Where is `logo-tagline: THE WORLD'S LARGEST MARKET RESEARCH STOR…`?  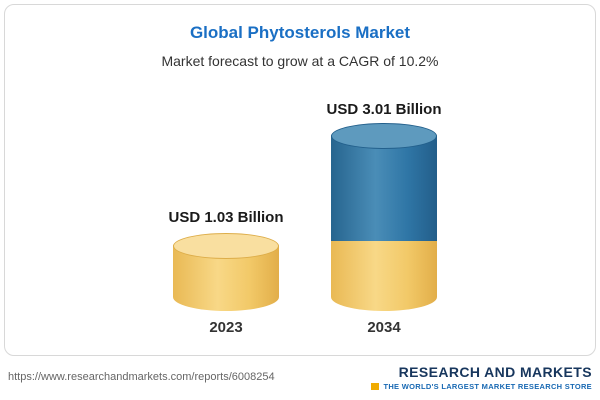 logo-tagline: THE WORLD'S LARGEST MARKET RESEARCH STOR… is located at coordinates (487, 386).